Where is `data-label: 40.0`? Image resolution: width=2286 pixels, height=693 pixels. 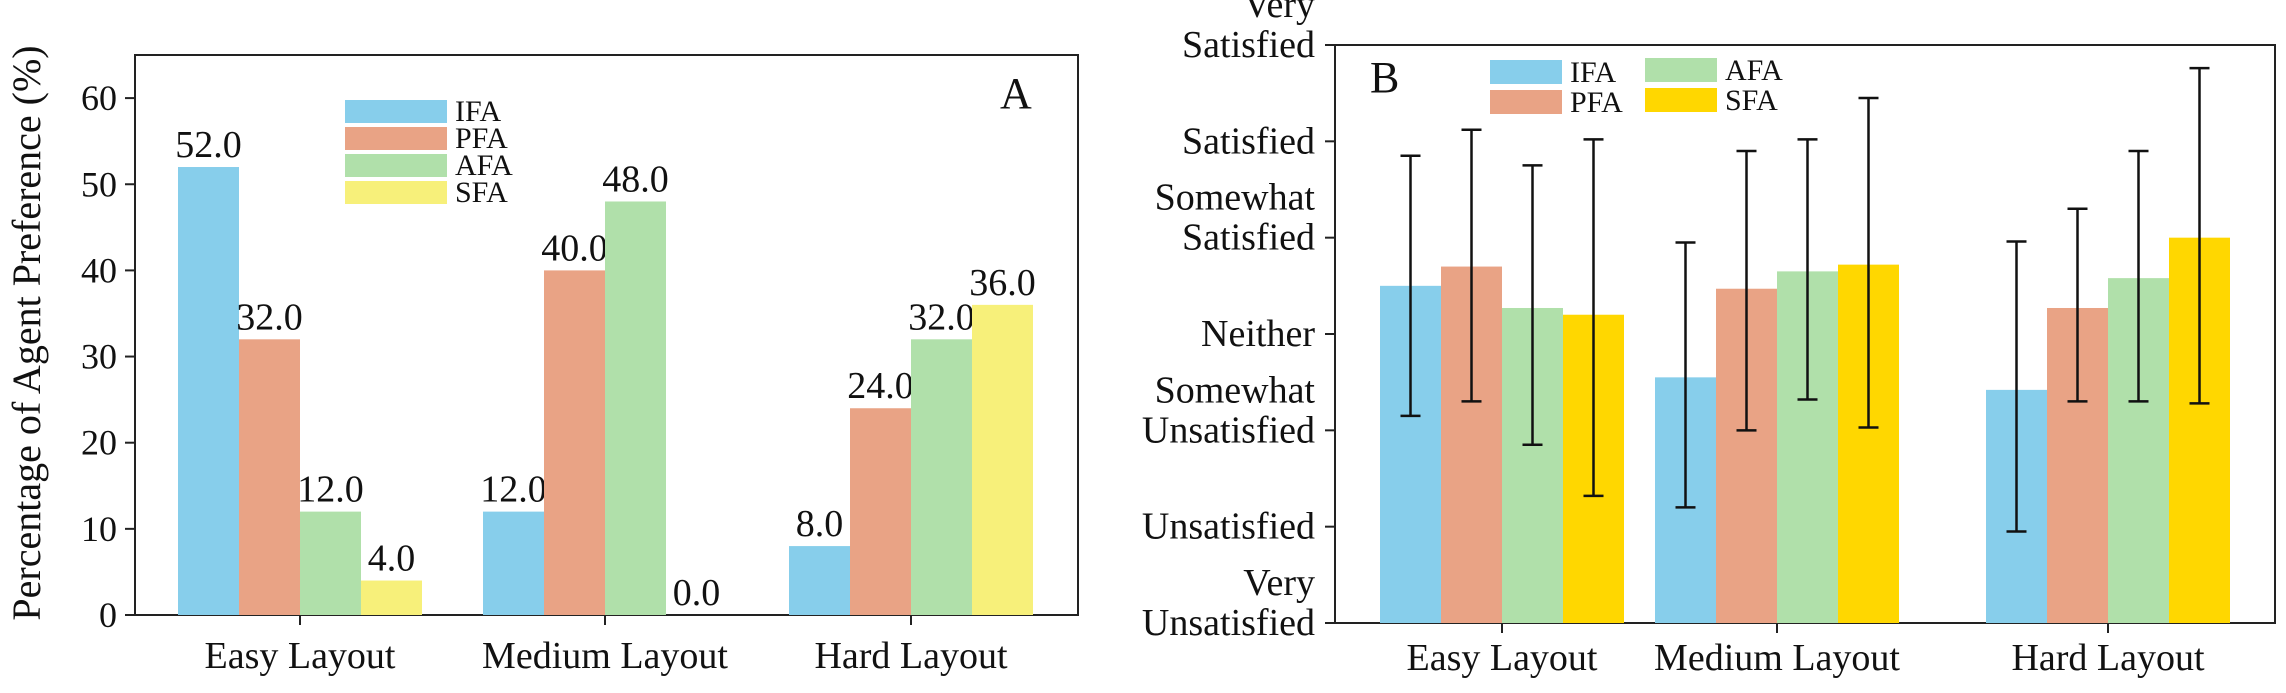 data-label: 40.0 is located at coordinates (574, 248).